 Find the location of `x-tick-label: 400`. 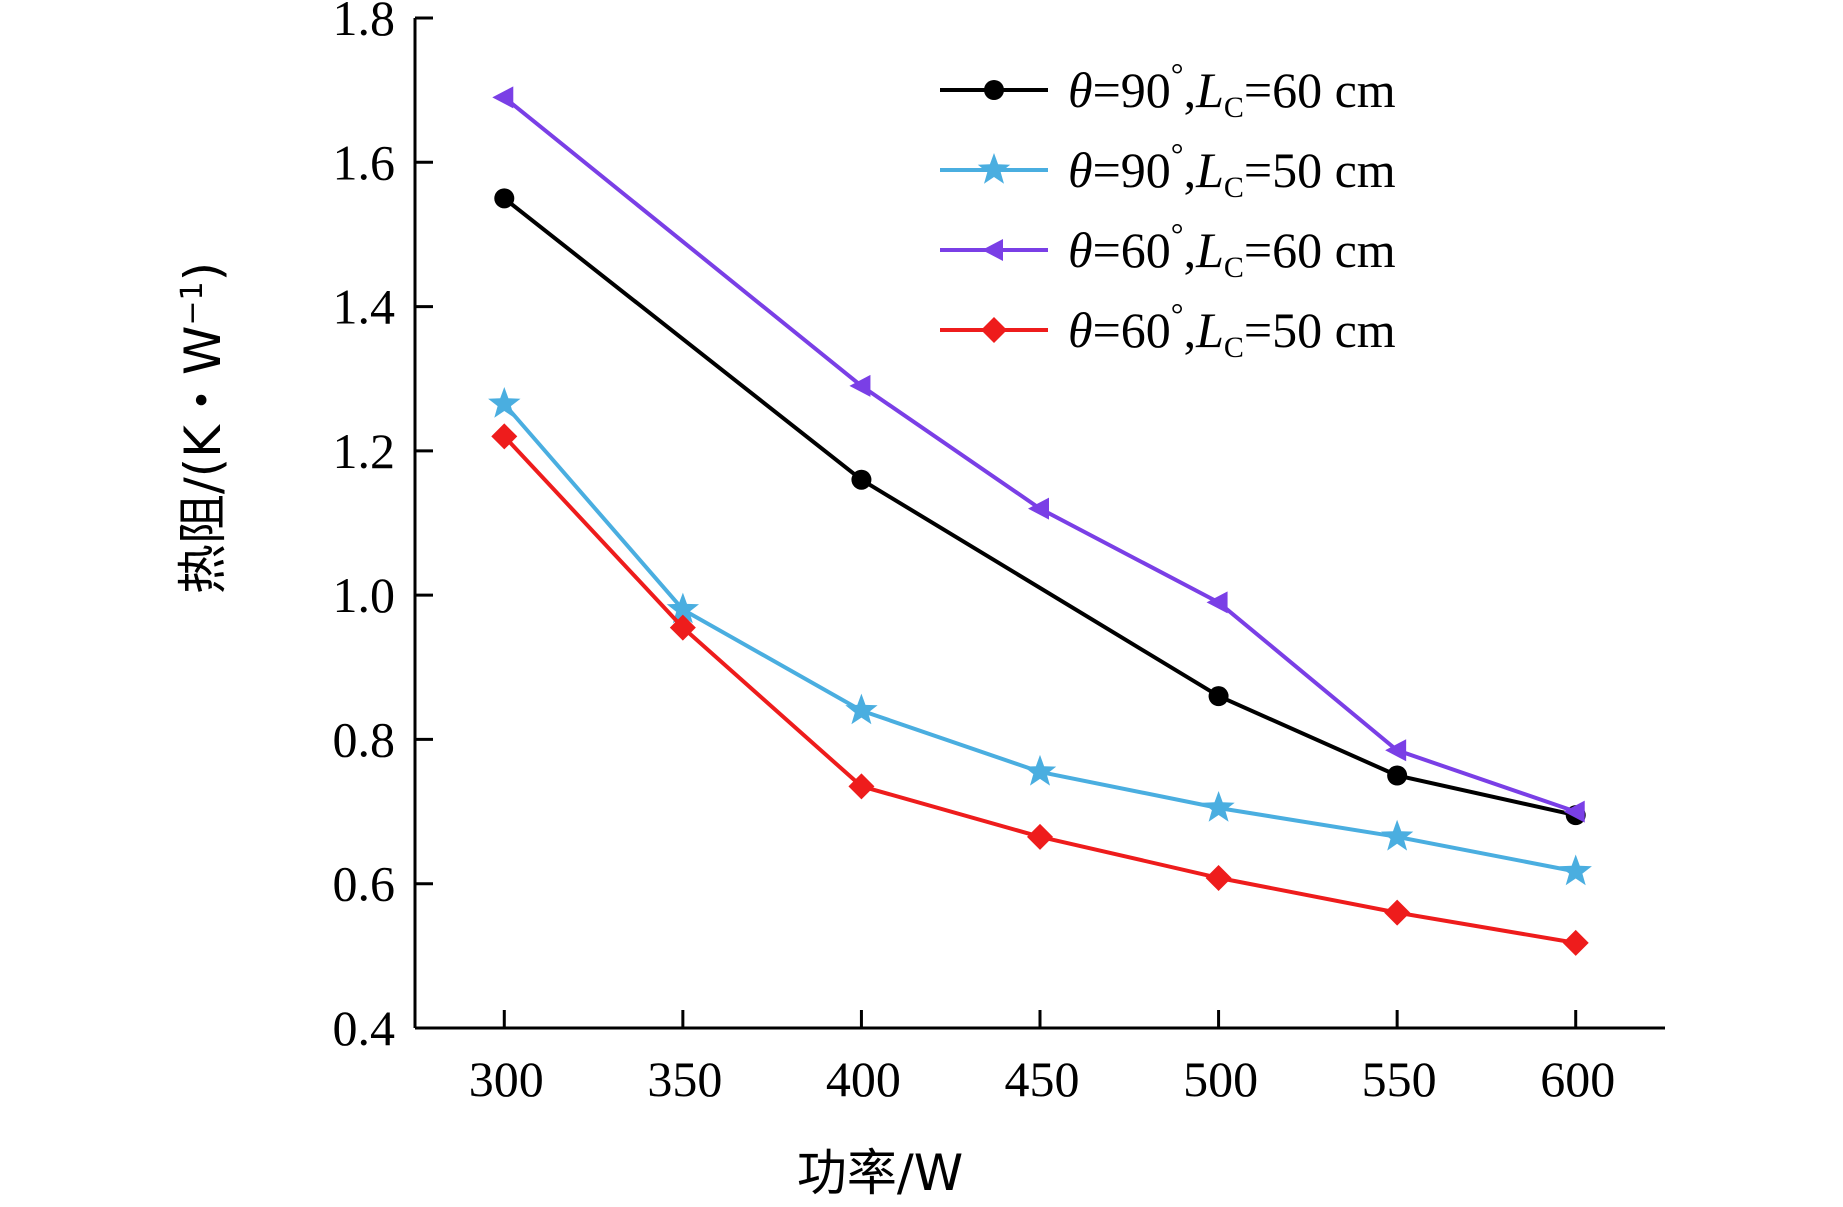

x-tick-label: 400 is located at coordinates (863, 1079).